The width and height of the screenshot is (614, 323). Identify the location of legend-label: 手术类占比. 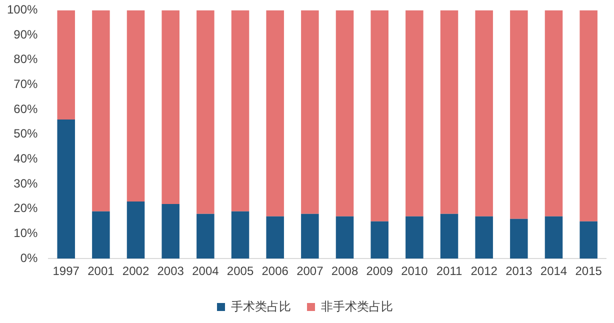
(261, 306).